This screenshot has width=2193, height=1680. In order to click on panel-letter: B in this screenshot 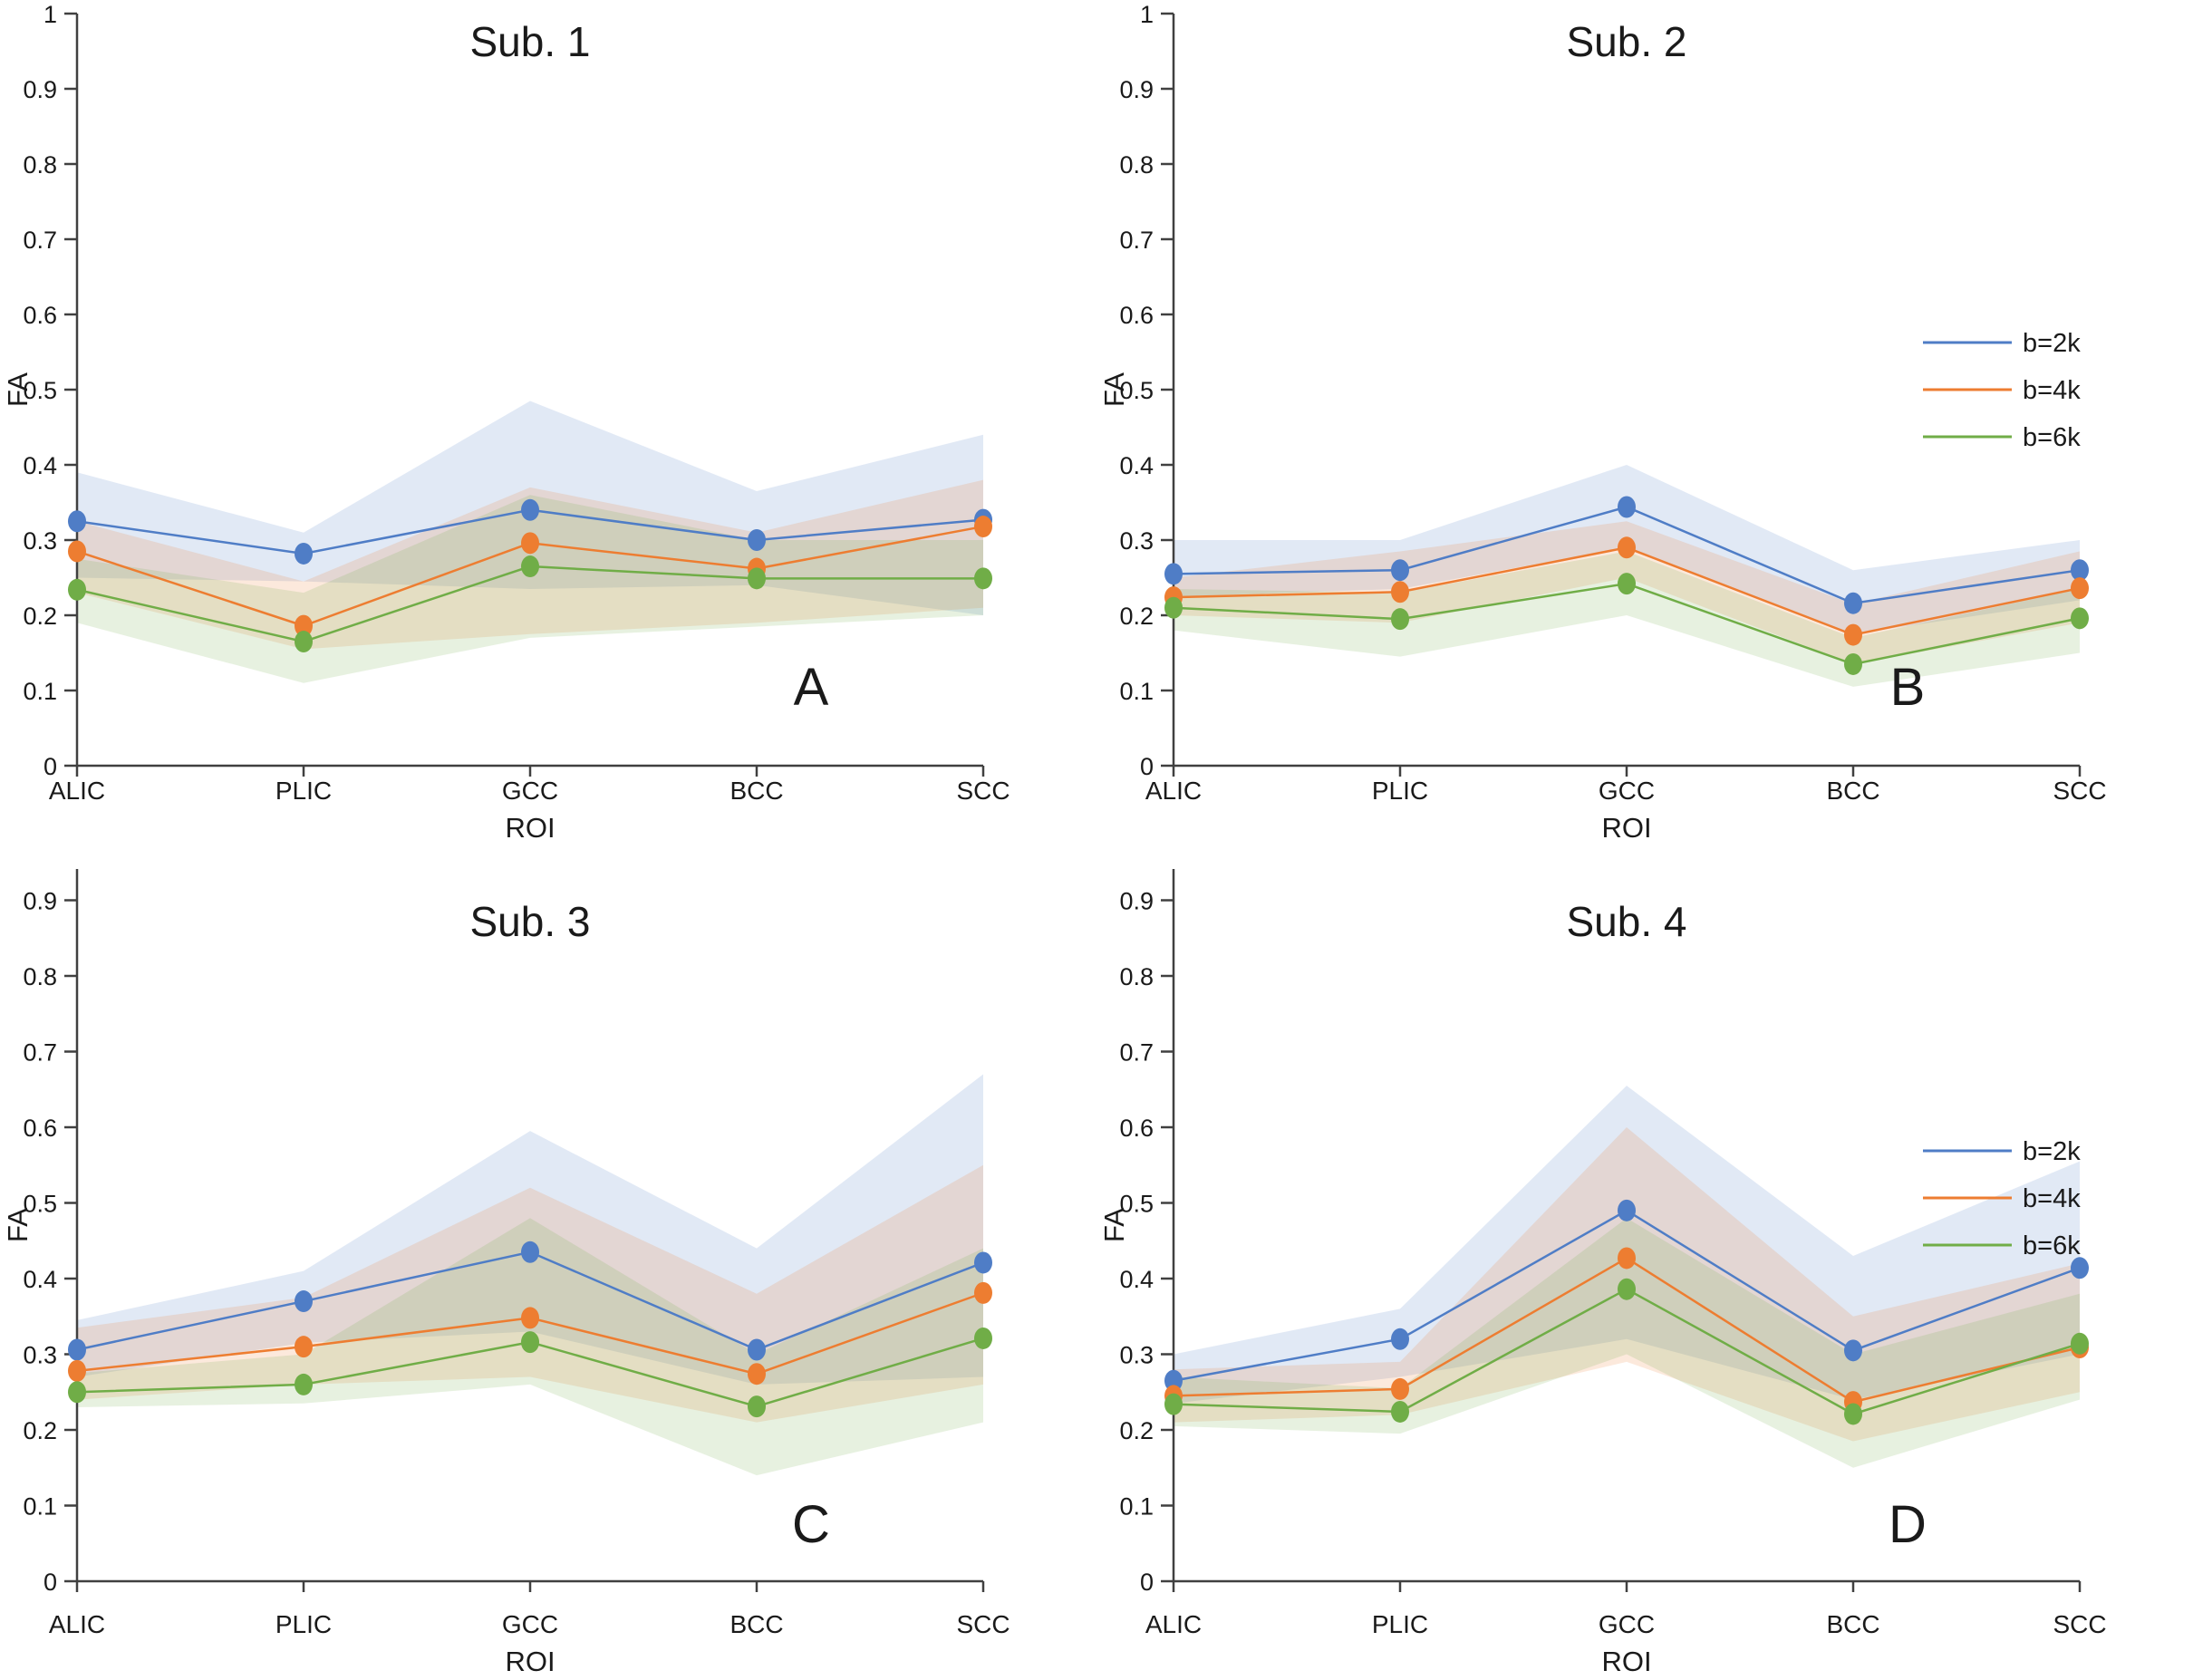, I will do `click(1908, 688)`.